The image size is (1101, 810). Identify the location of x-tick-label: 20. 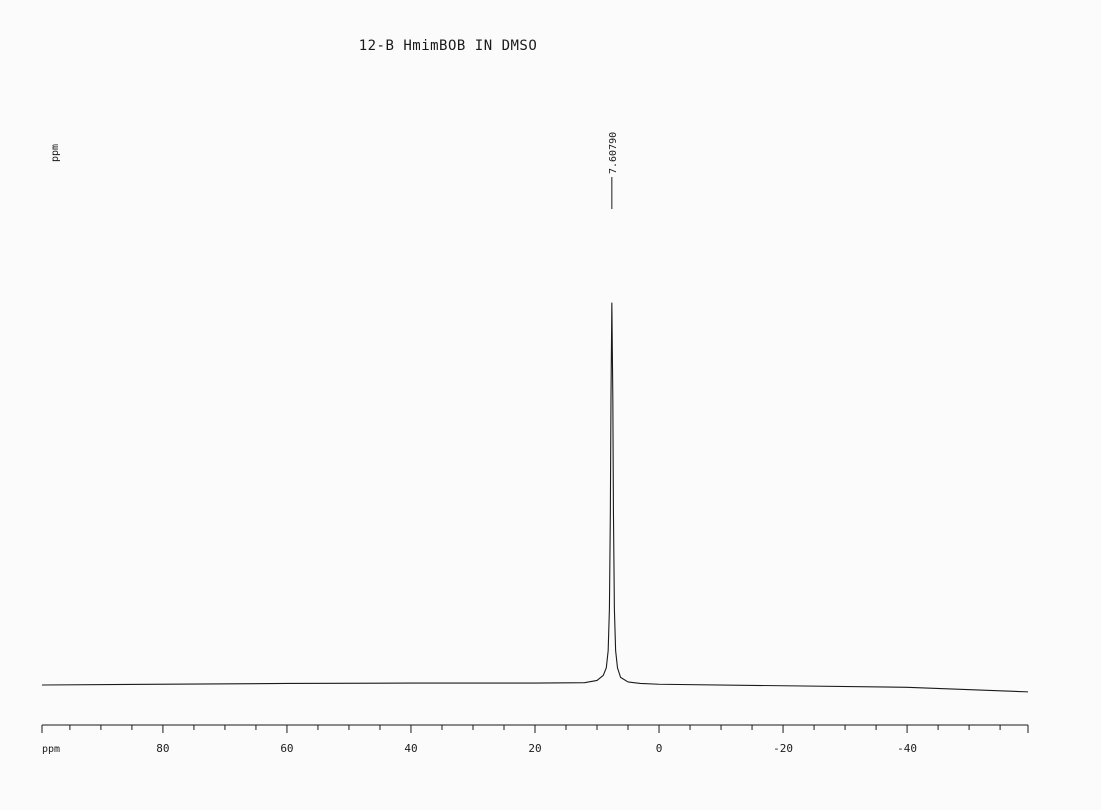
(534, 748).